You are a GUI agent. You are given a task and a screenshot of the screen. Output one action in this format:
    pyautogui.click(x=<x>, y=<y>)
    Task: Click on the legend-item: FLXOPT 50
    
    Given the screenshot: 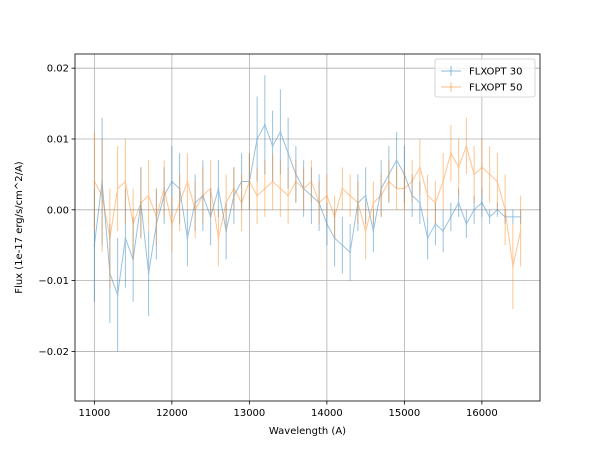 What is the action you would take?
    pyautogui.click(x=481, y=88)
    